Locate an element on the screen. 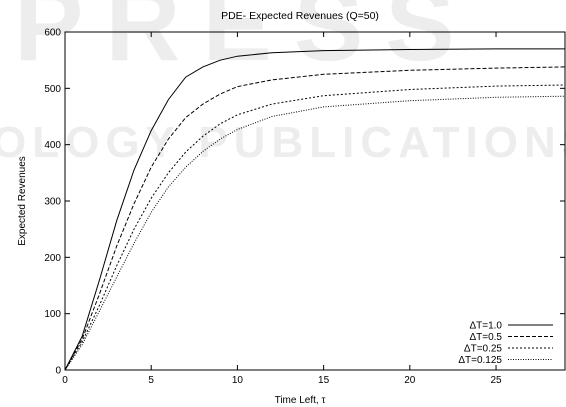  y-tick-label: 0 is located at coordinates (58, 371).